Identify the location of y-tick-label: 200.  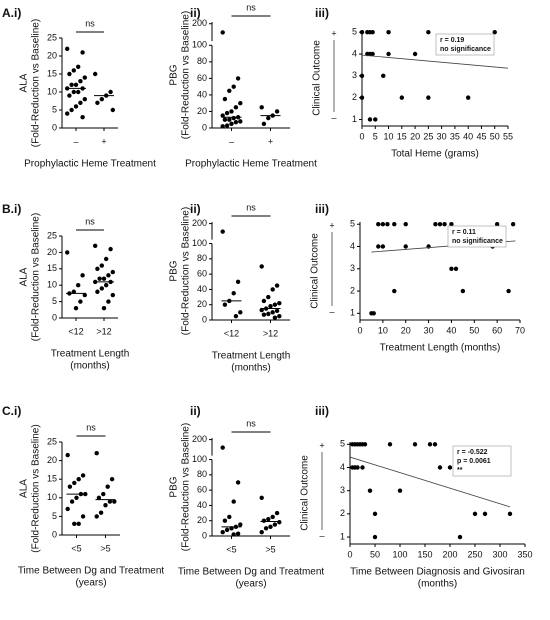
(199, 439).